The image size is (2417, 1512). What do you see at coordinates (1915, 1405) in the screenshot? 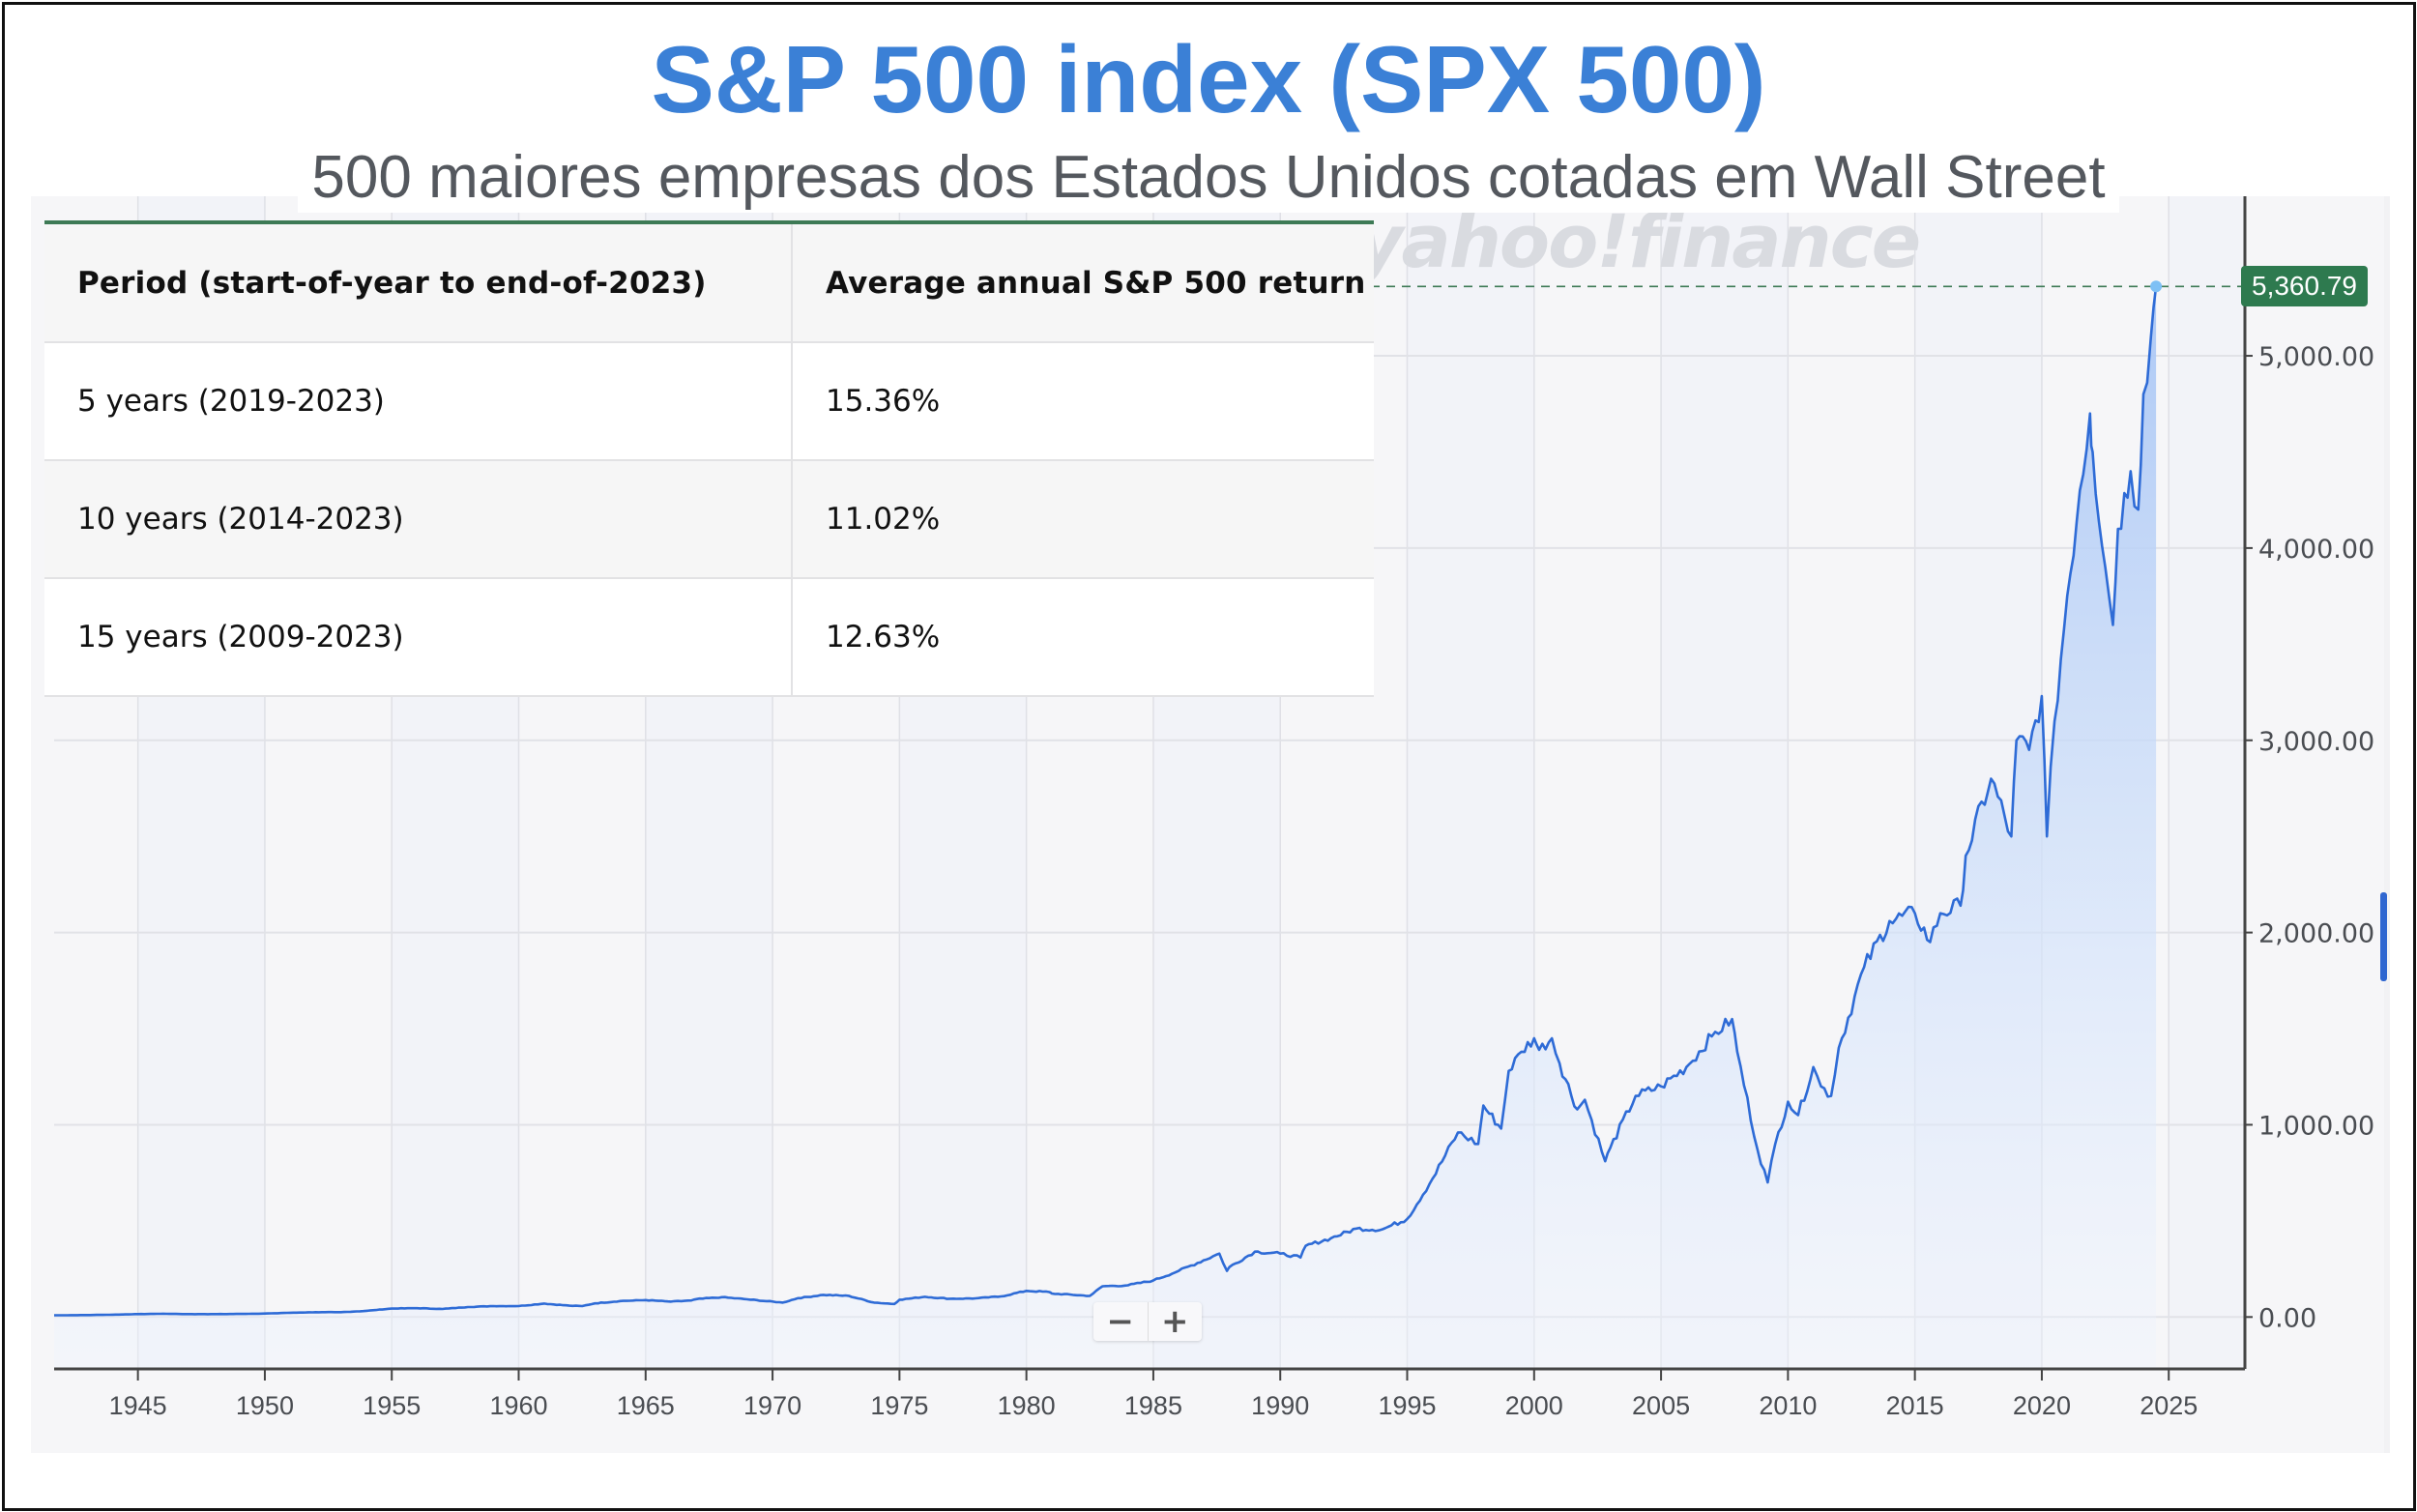
I see `x-tick-label: 2015` at bounding box center [1915, 1405].